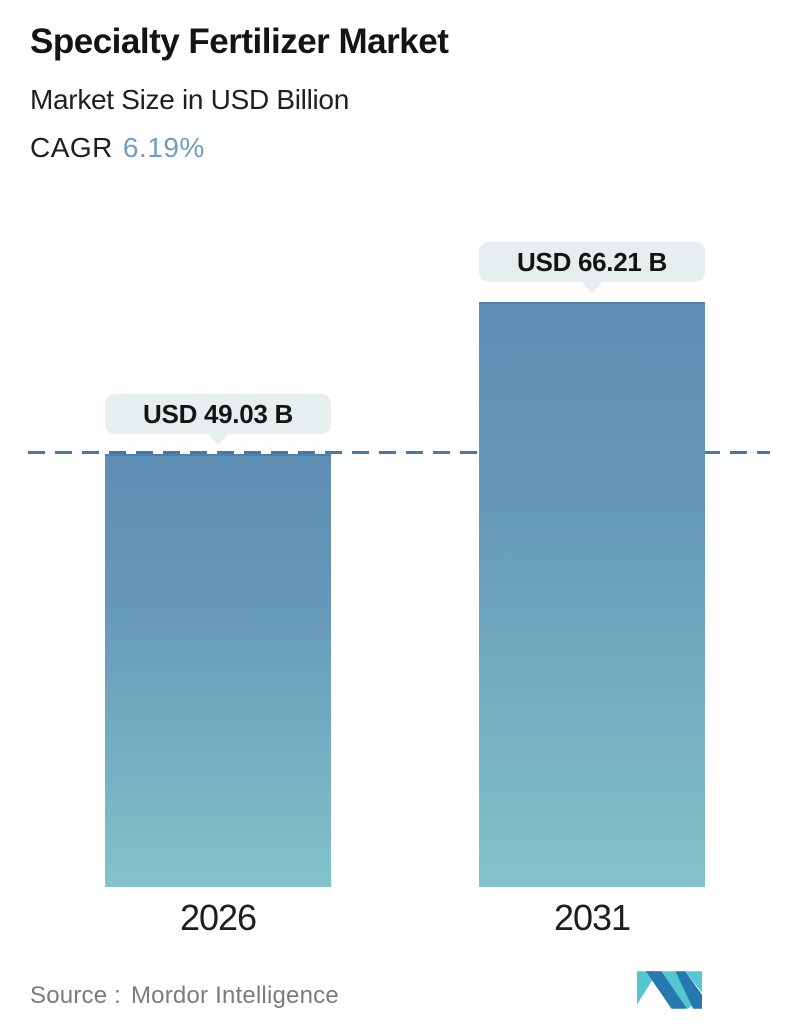 Image resolution: width=796 pixels, height=1034 pixels. I want to click on source-label: Source :, so click(75, 995).